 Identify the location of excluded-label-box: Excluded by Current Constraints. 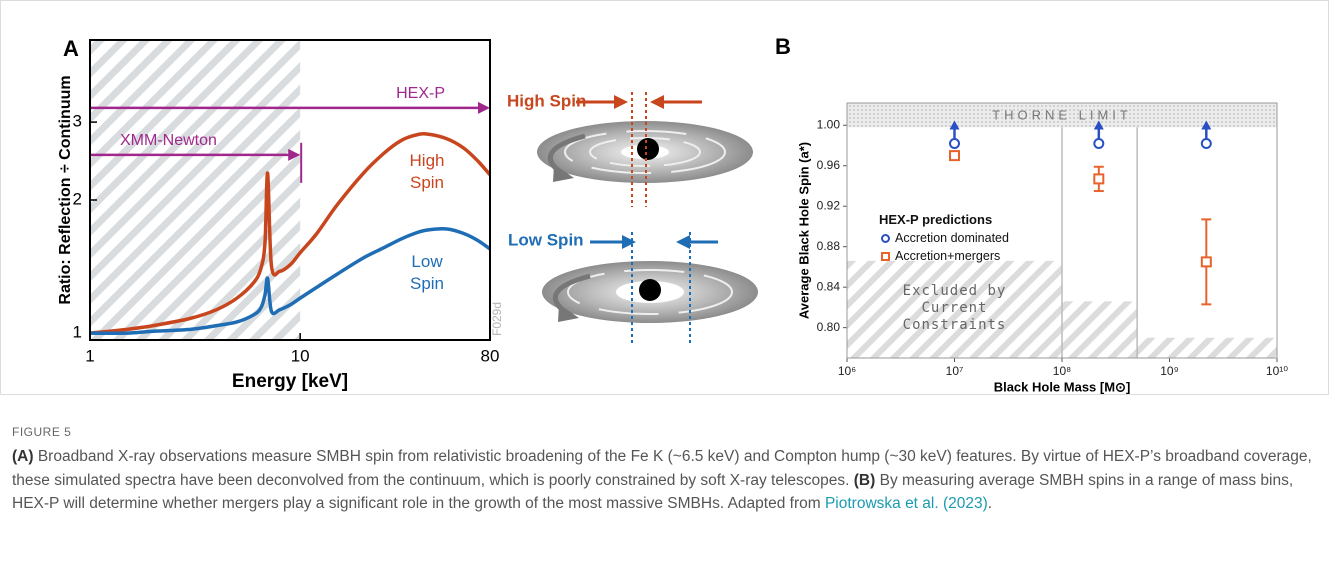
(954, 307).